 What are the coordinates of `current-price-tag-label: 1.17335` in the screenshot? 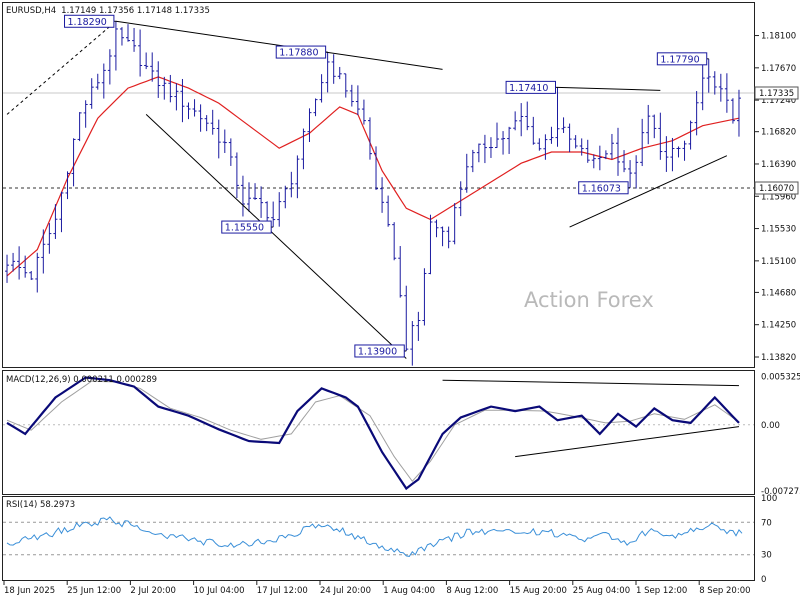 It's located at (776, 94).